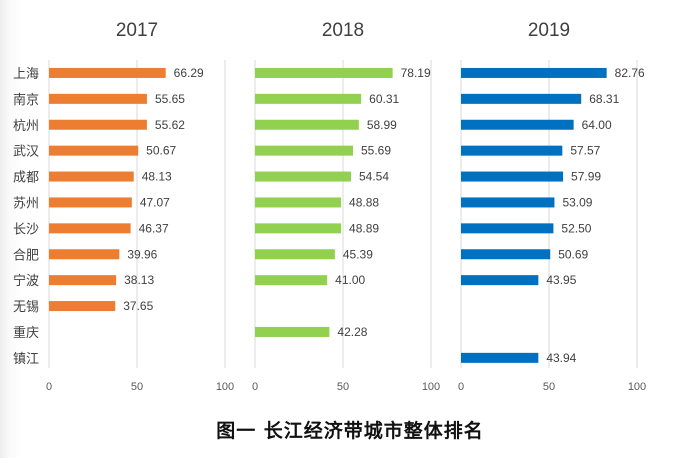 This screenshot has height=458, width=700. Describe the element at coordinates (137, 387) in the screenshot. I see `x-tick-2017-50: 50` at that location.